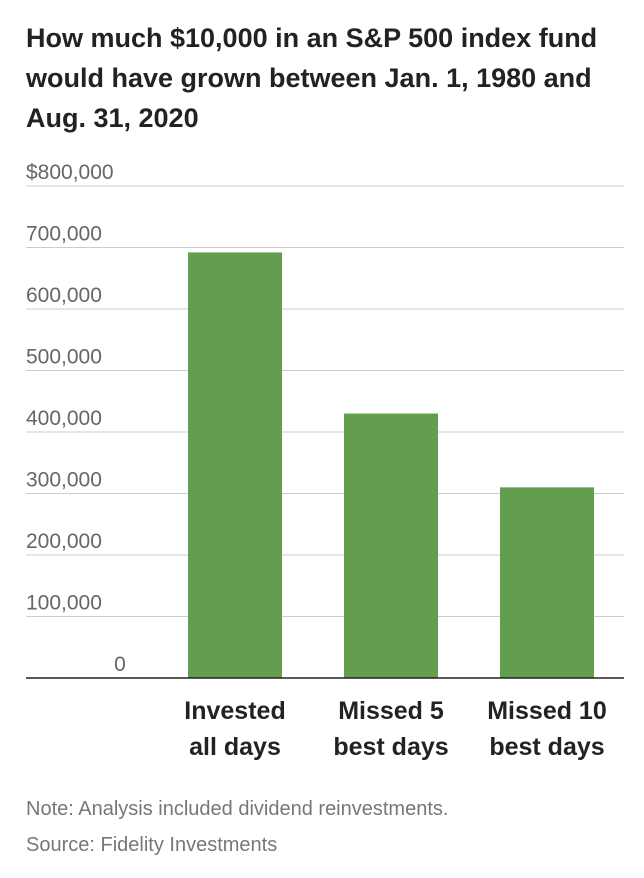 This screenshot has height=878, width=644. Describe the element at coordinates (64, 541) in the screenshot. I see `y-tick-label: 200,000` at that location.